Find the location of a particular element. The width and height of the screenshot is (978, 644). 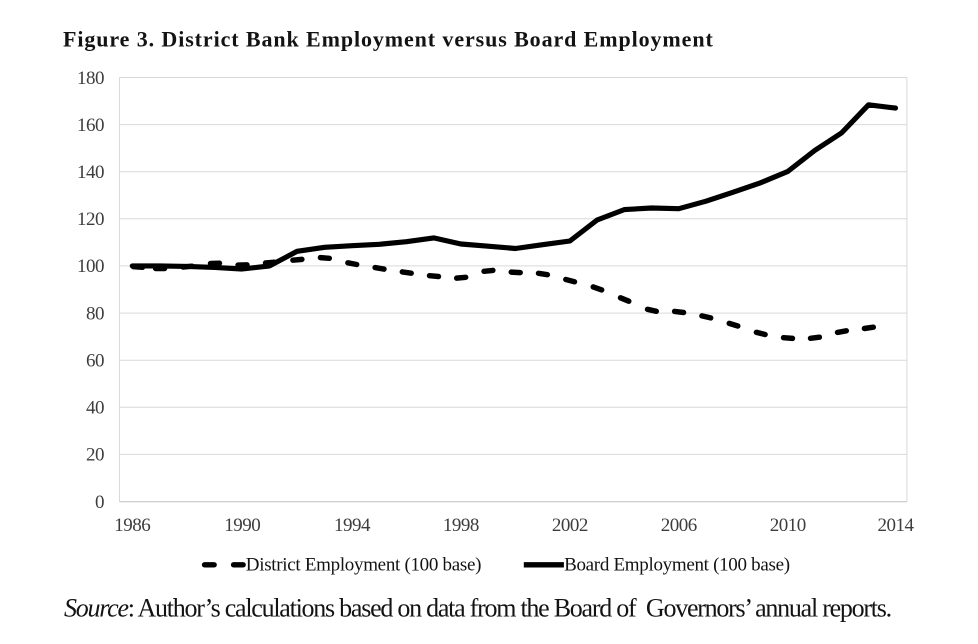

svg-text: 1994 is located at coordinates (352, 525).